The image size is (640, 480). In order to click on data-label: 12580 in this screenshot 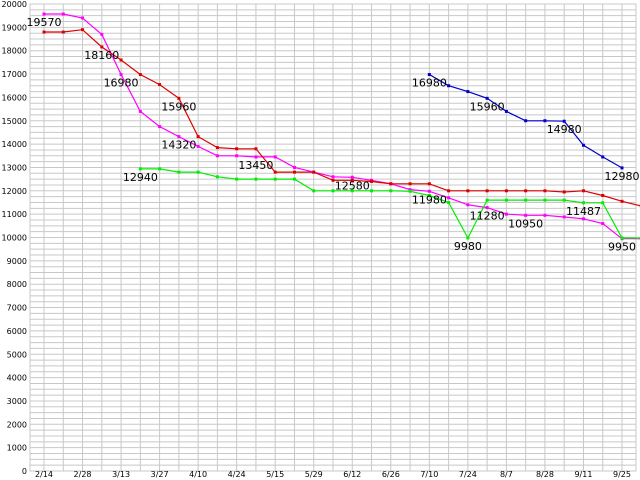, I will do `click(352, 185)`.